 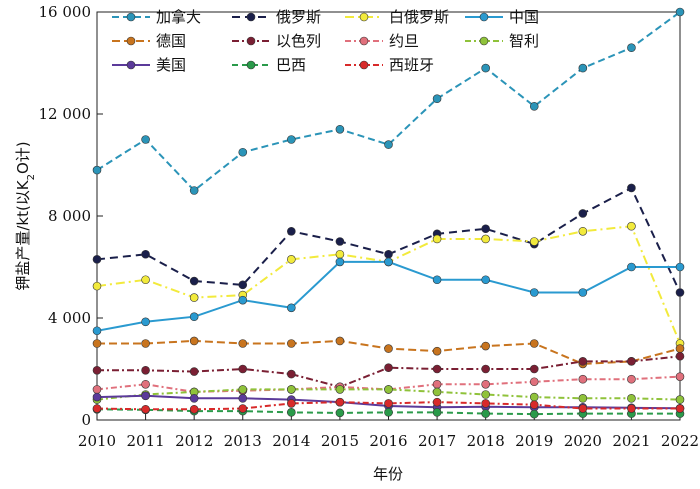 What do you see at coordinates (97, 441) in the screenshot?
I see `x-tick-label: 2010` at bounding box center [97, 441].